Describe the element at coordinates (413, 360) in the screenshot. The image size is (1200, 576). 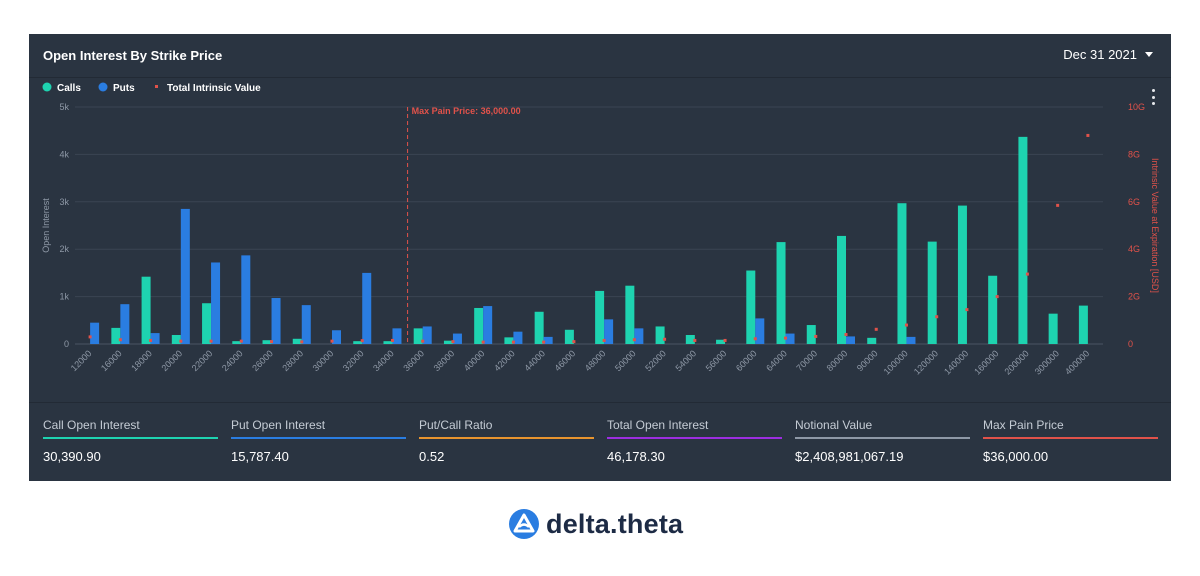
I see `x-tick-label: 36000` at that location.